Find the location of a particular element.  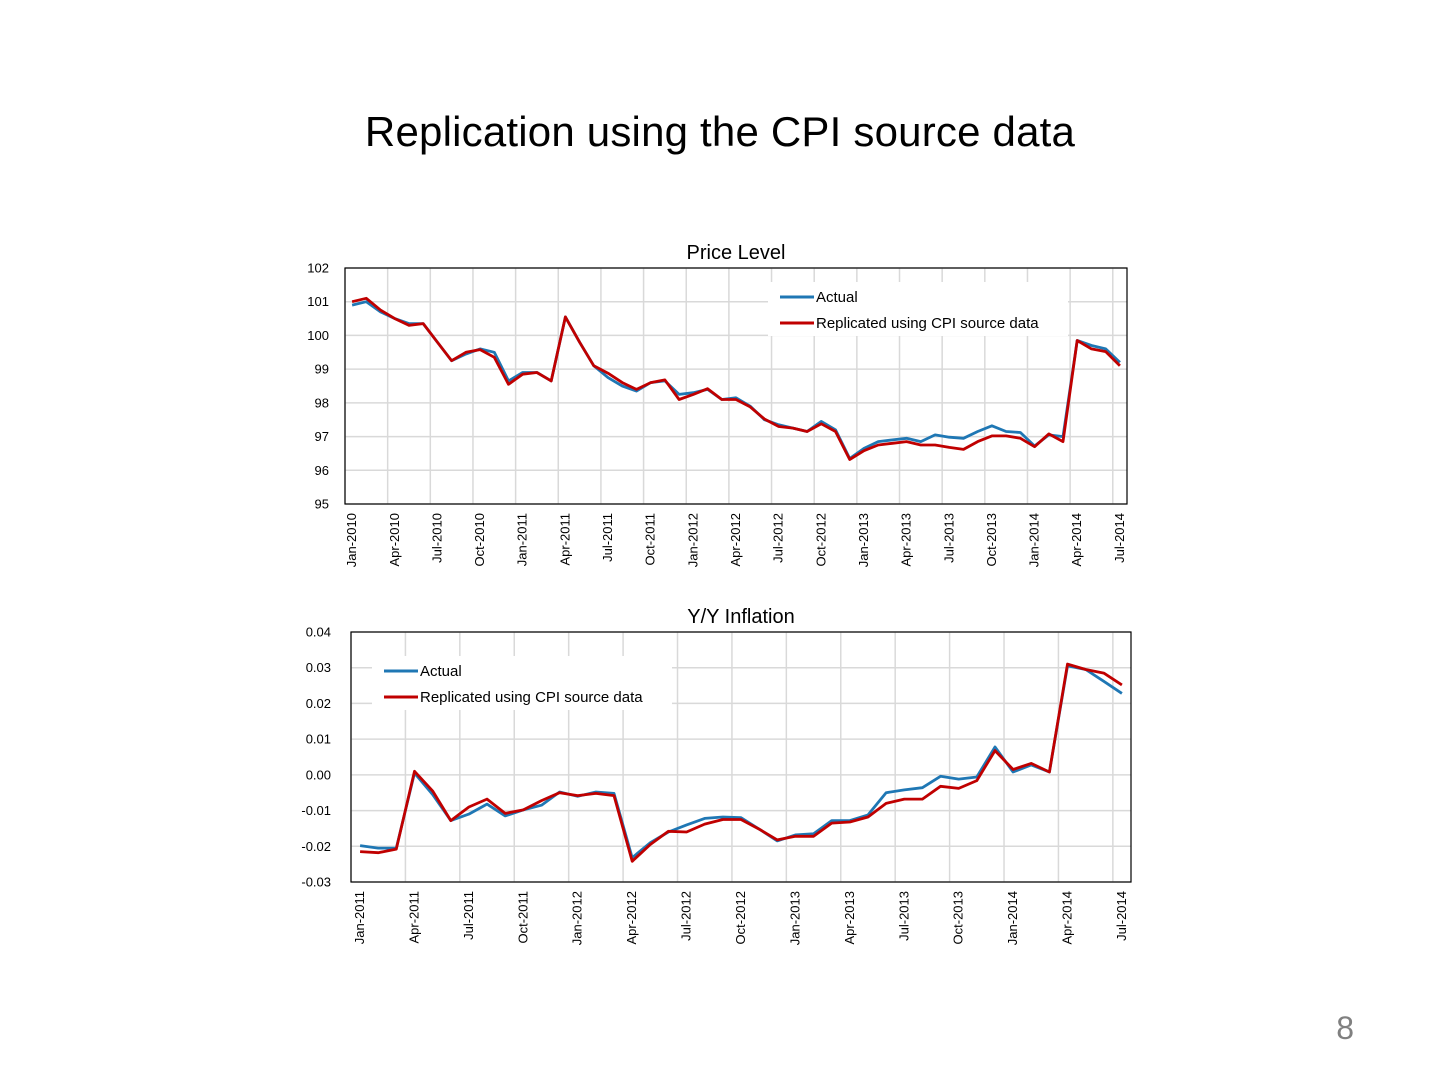

series-line-actual is located at coordinates (741, 762).